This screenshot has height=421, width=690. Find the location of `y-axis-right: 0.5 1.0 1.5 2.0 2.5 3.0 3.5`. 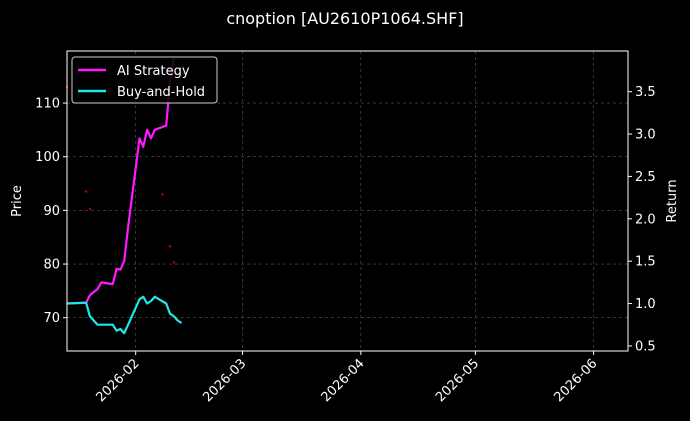

y-axis-right: 0.5 1.0 1.5 2.0 2.5 3.0 3.5 is located at coordinates (642, 219).